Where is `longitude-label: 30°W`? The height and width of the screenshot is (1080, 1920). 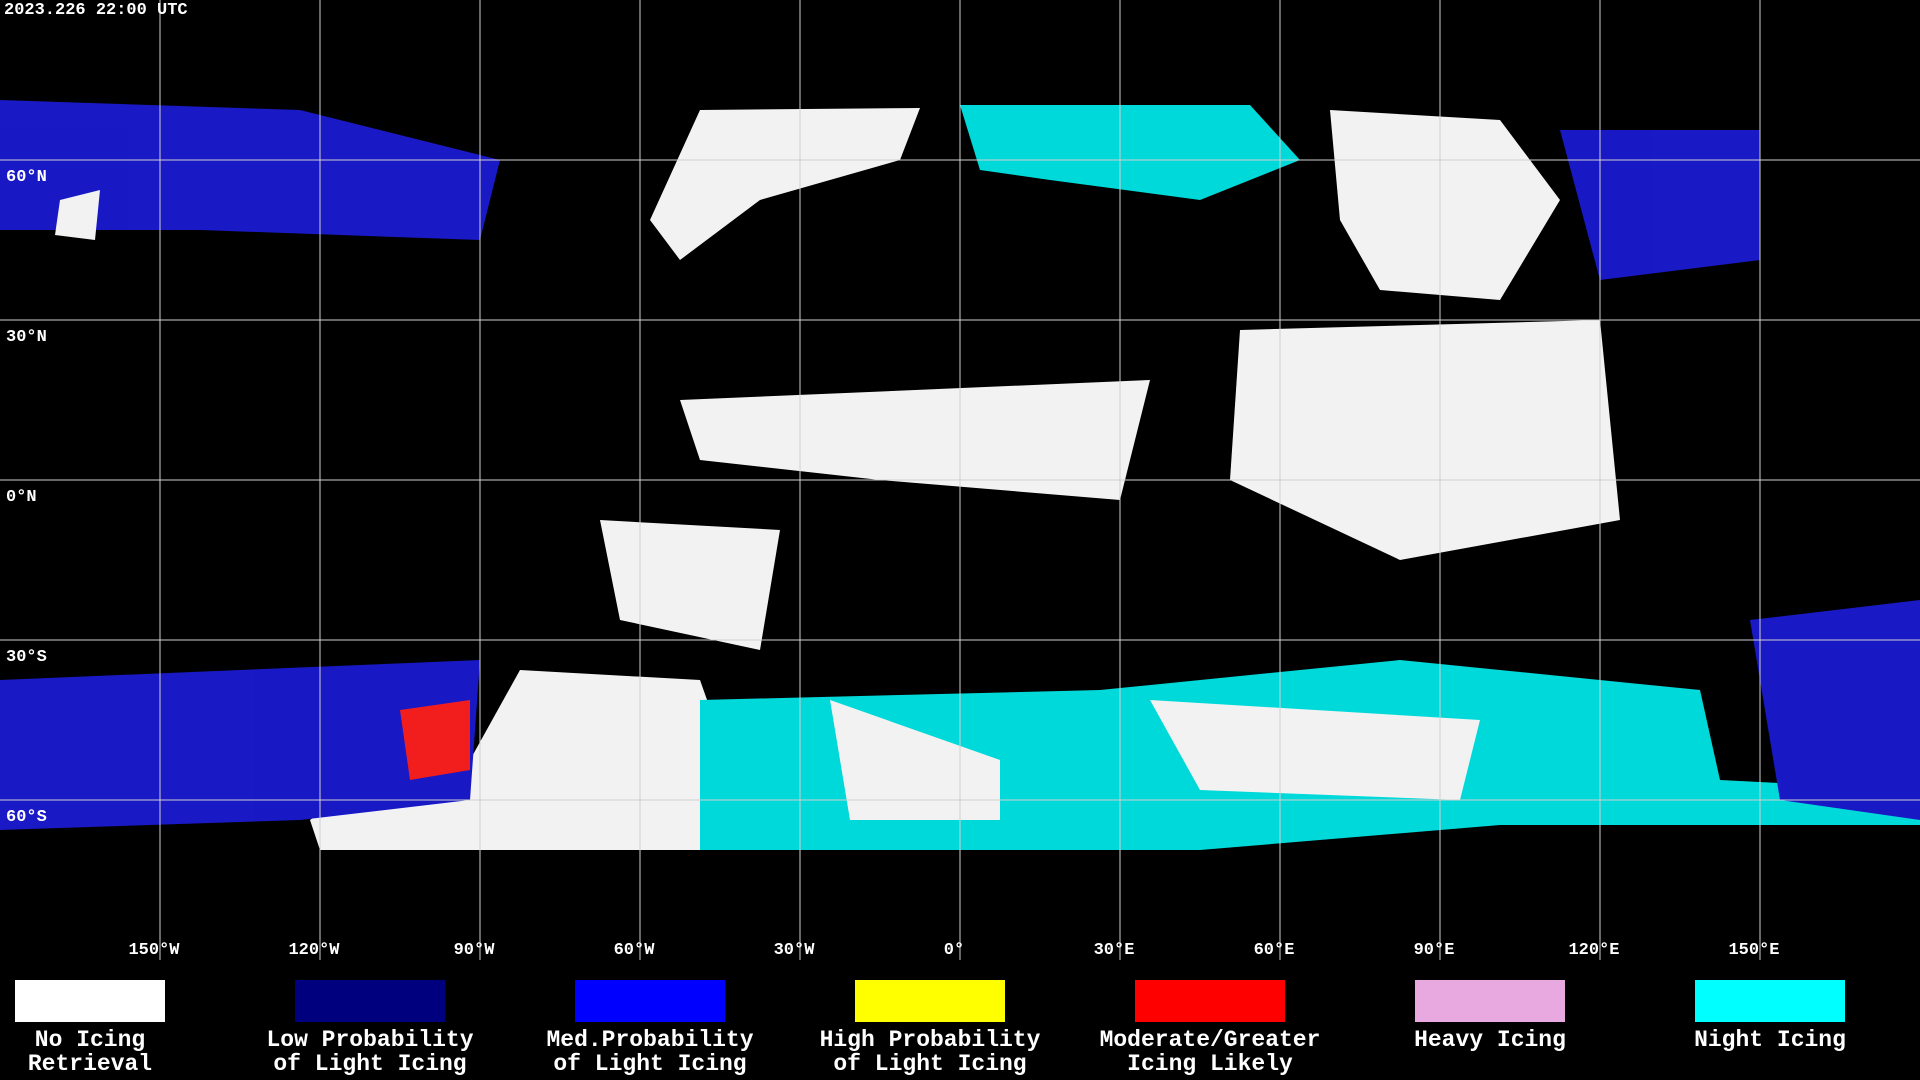 longitude-label: 30°W is located at coordinates (795, 950).